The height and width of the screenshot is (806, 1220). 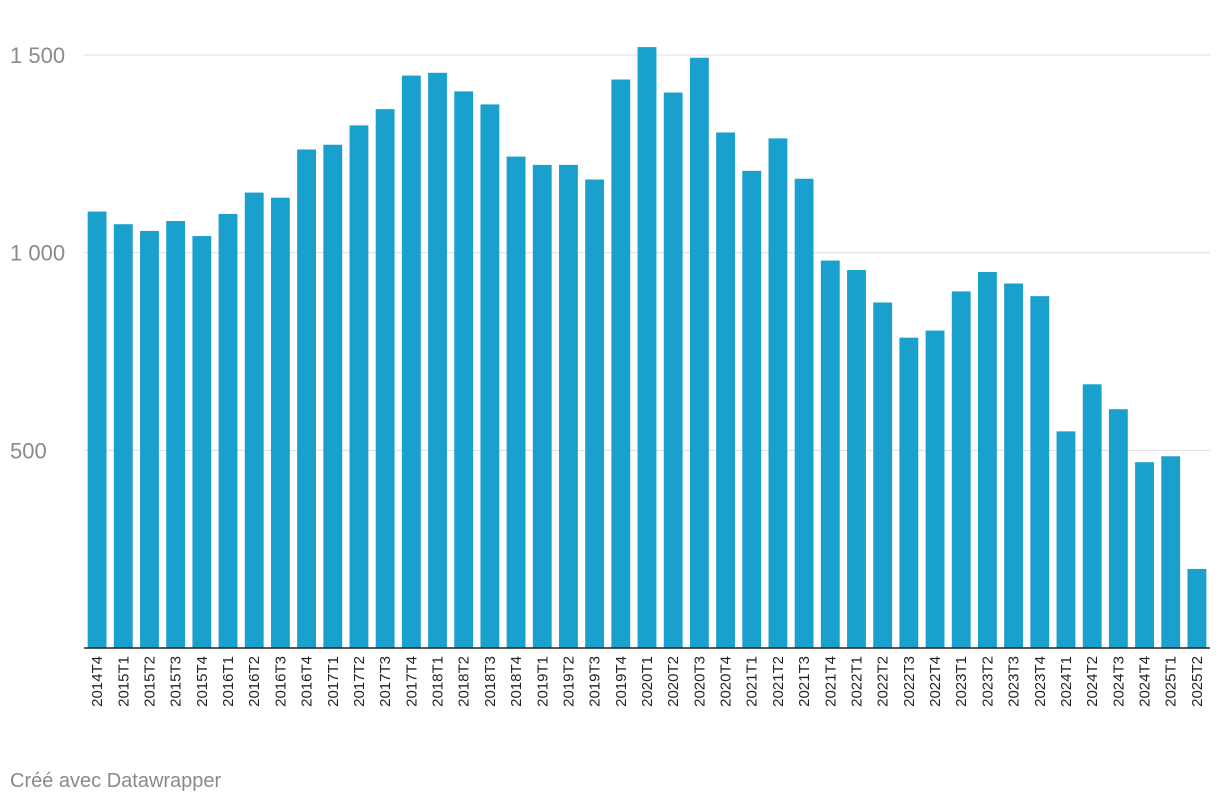 What do you see at coordinates (752, 681) in the screenshot?
I see `x-tick-label: 2021T1` at bounding box center [752, 681].